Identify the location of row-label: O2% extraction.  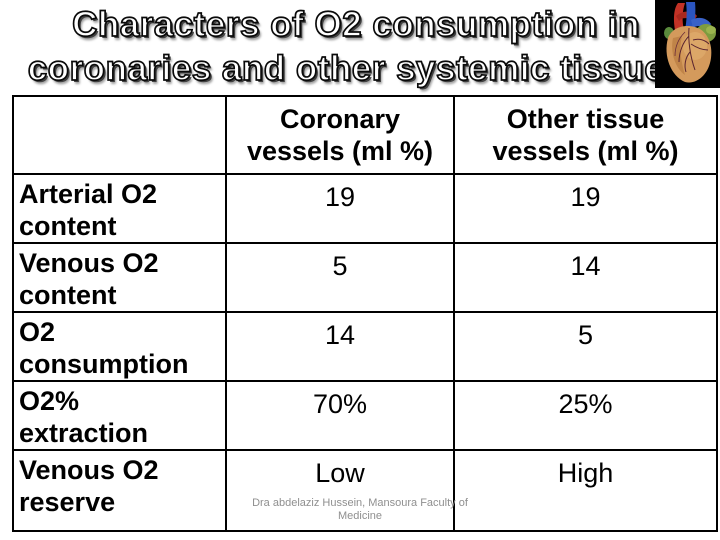
(119, 415).